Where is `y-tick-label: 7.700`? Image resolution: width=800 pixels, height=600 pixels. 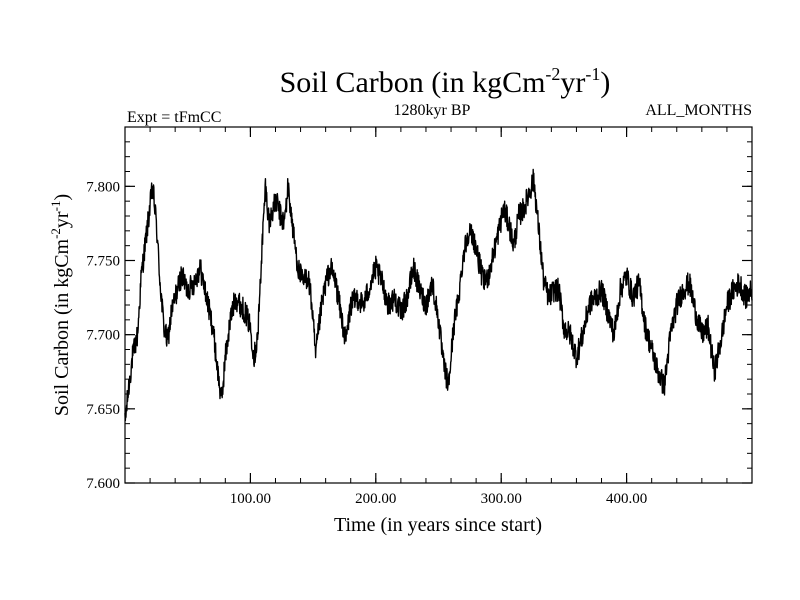 y-tick-label: 7.700 is located at coordinates (103, 336).